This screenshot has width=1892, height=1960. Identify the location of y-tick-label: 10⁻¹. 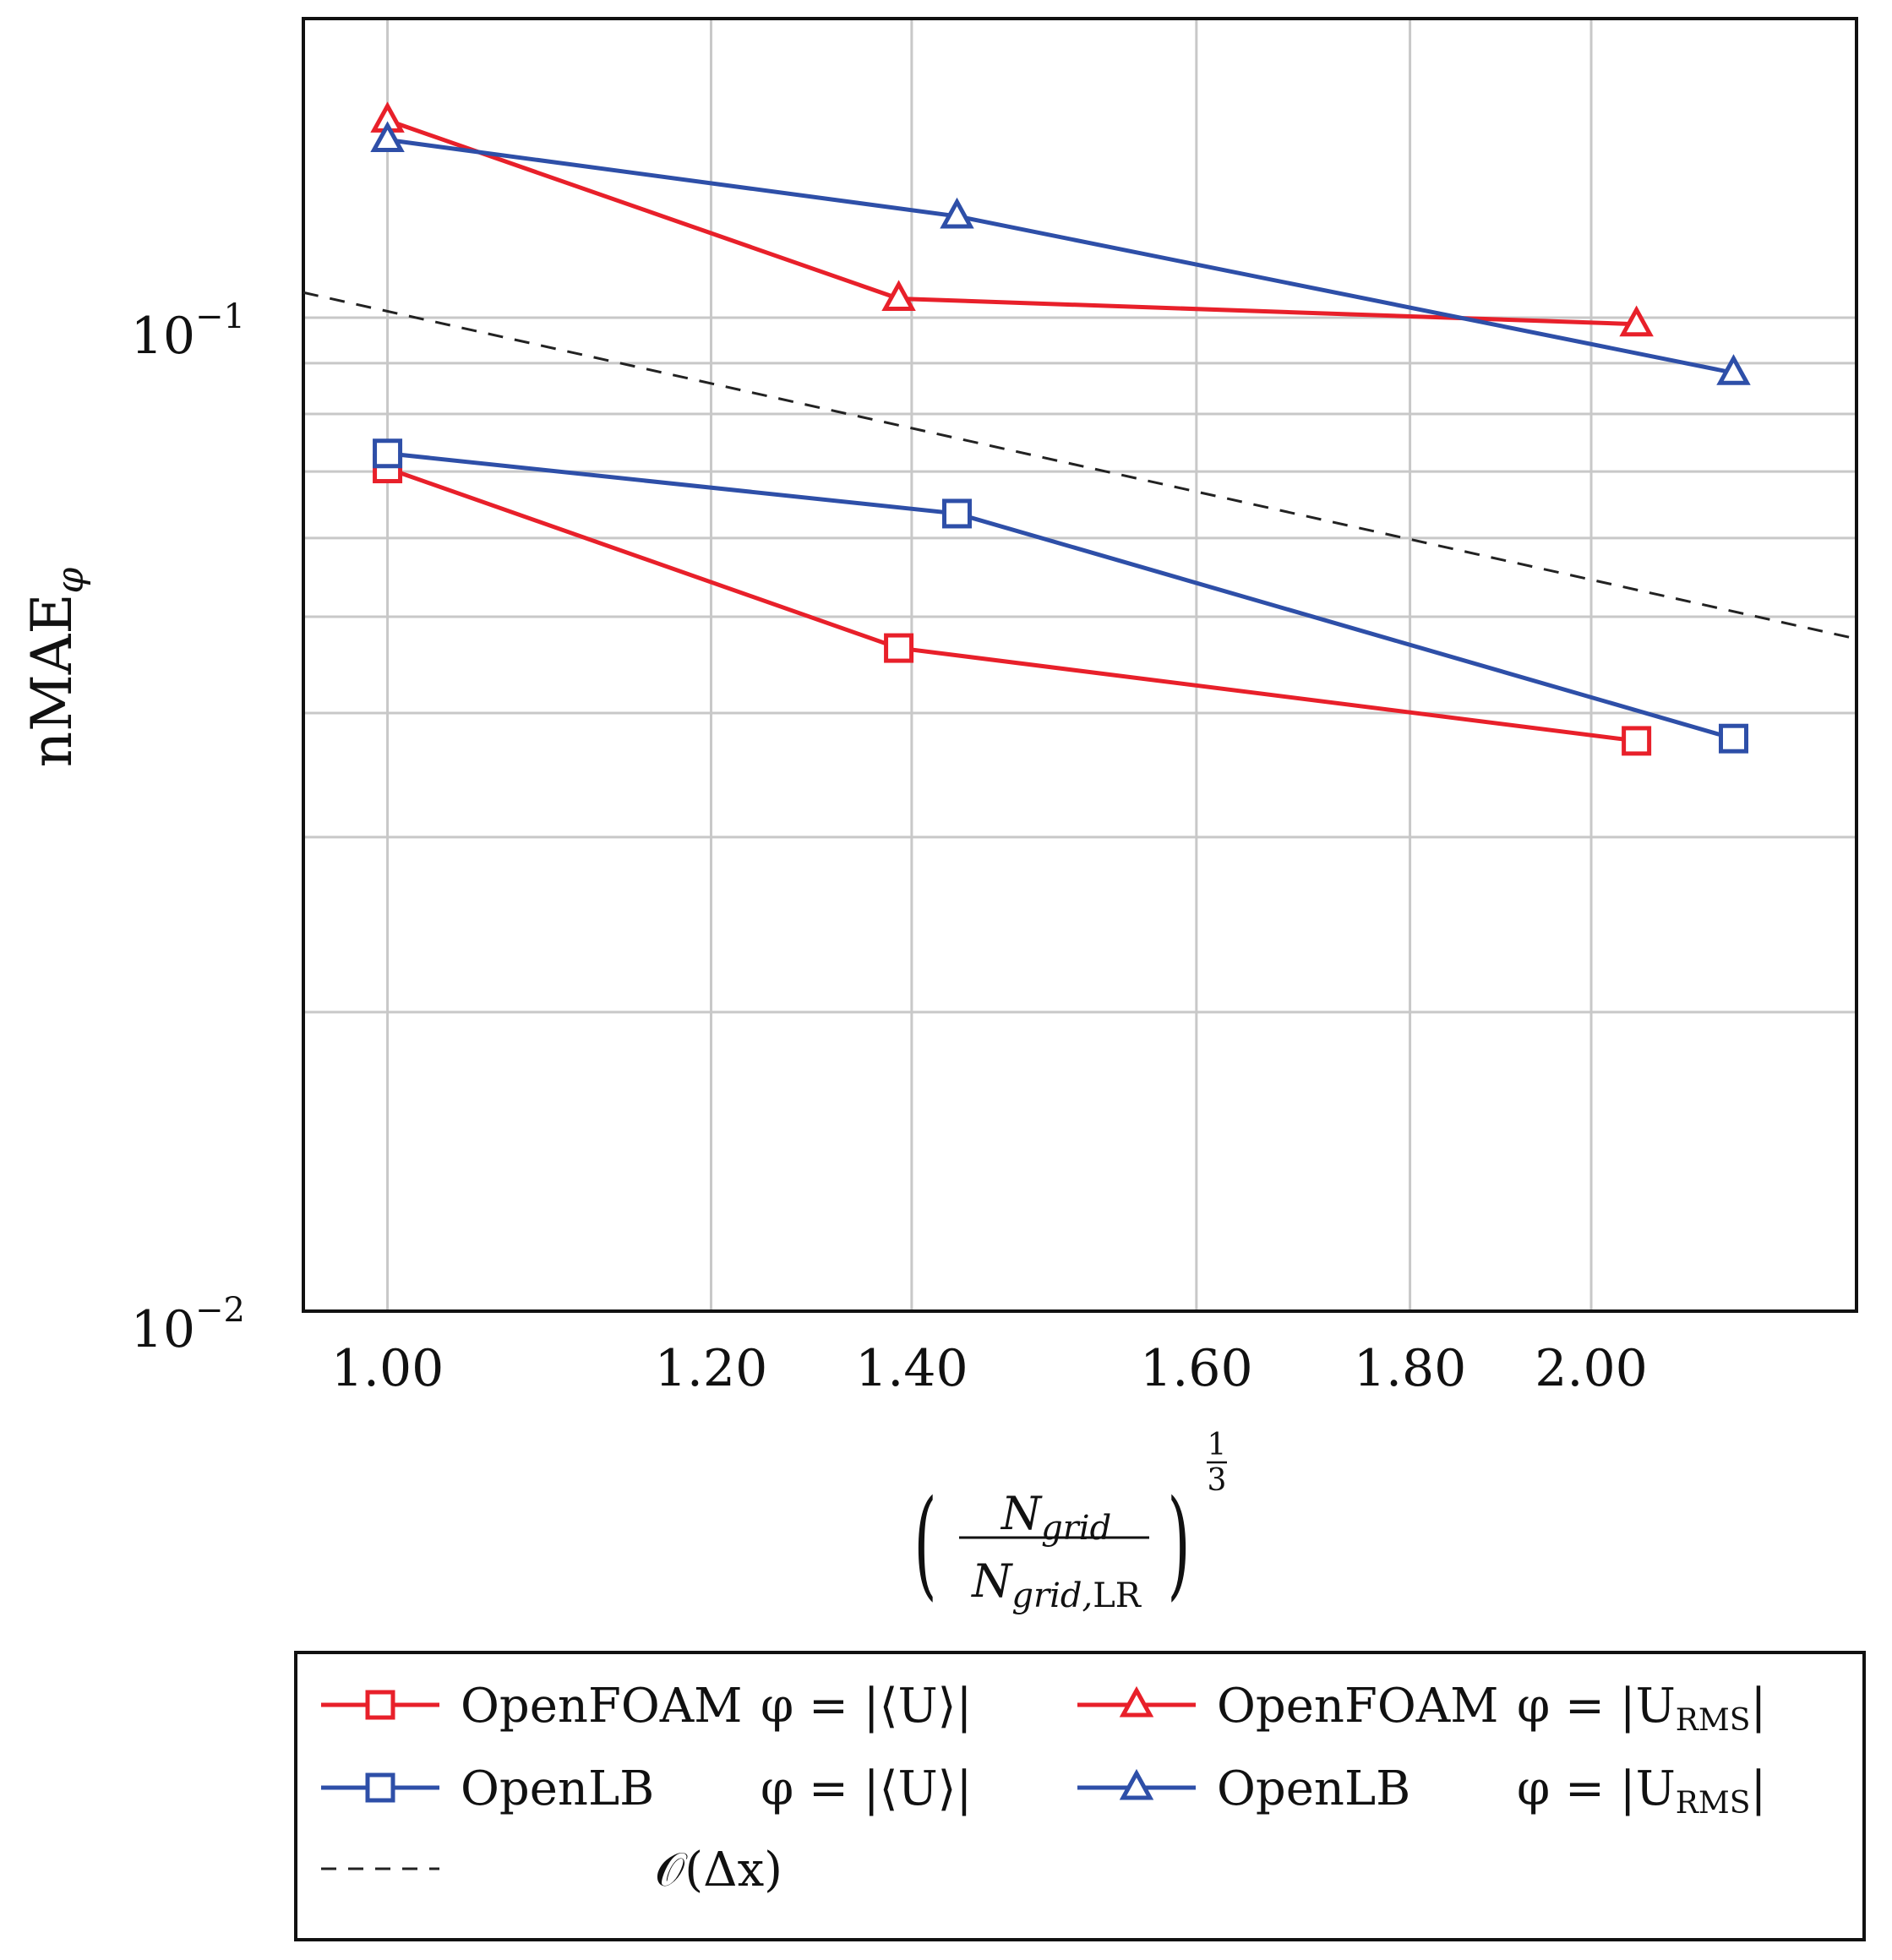
(188, 331).